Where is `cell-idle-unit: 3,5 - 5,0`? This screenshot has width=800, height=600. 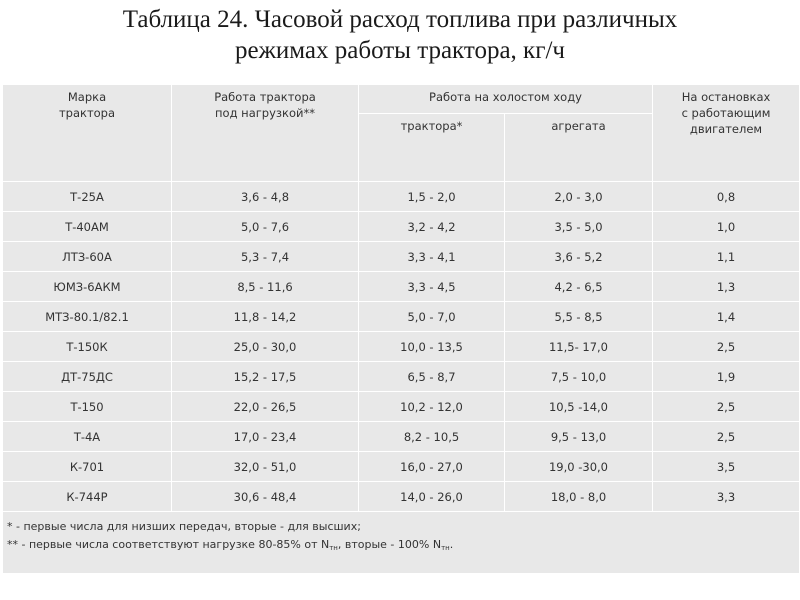
cell-idle-unit: 3,5 - 5,0 is located at coordinates (578, 226).